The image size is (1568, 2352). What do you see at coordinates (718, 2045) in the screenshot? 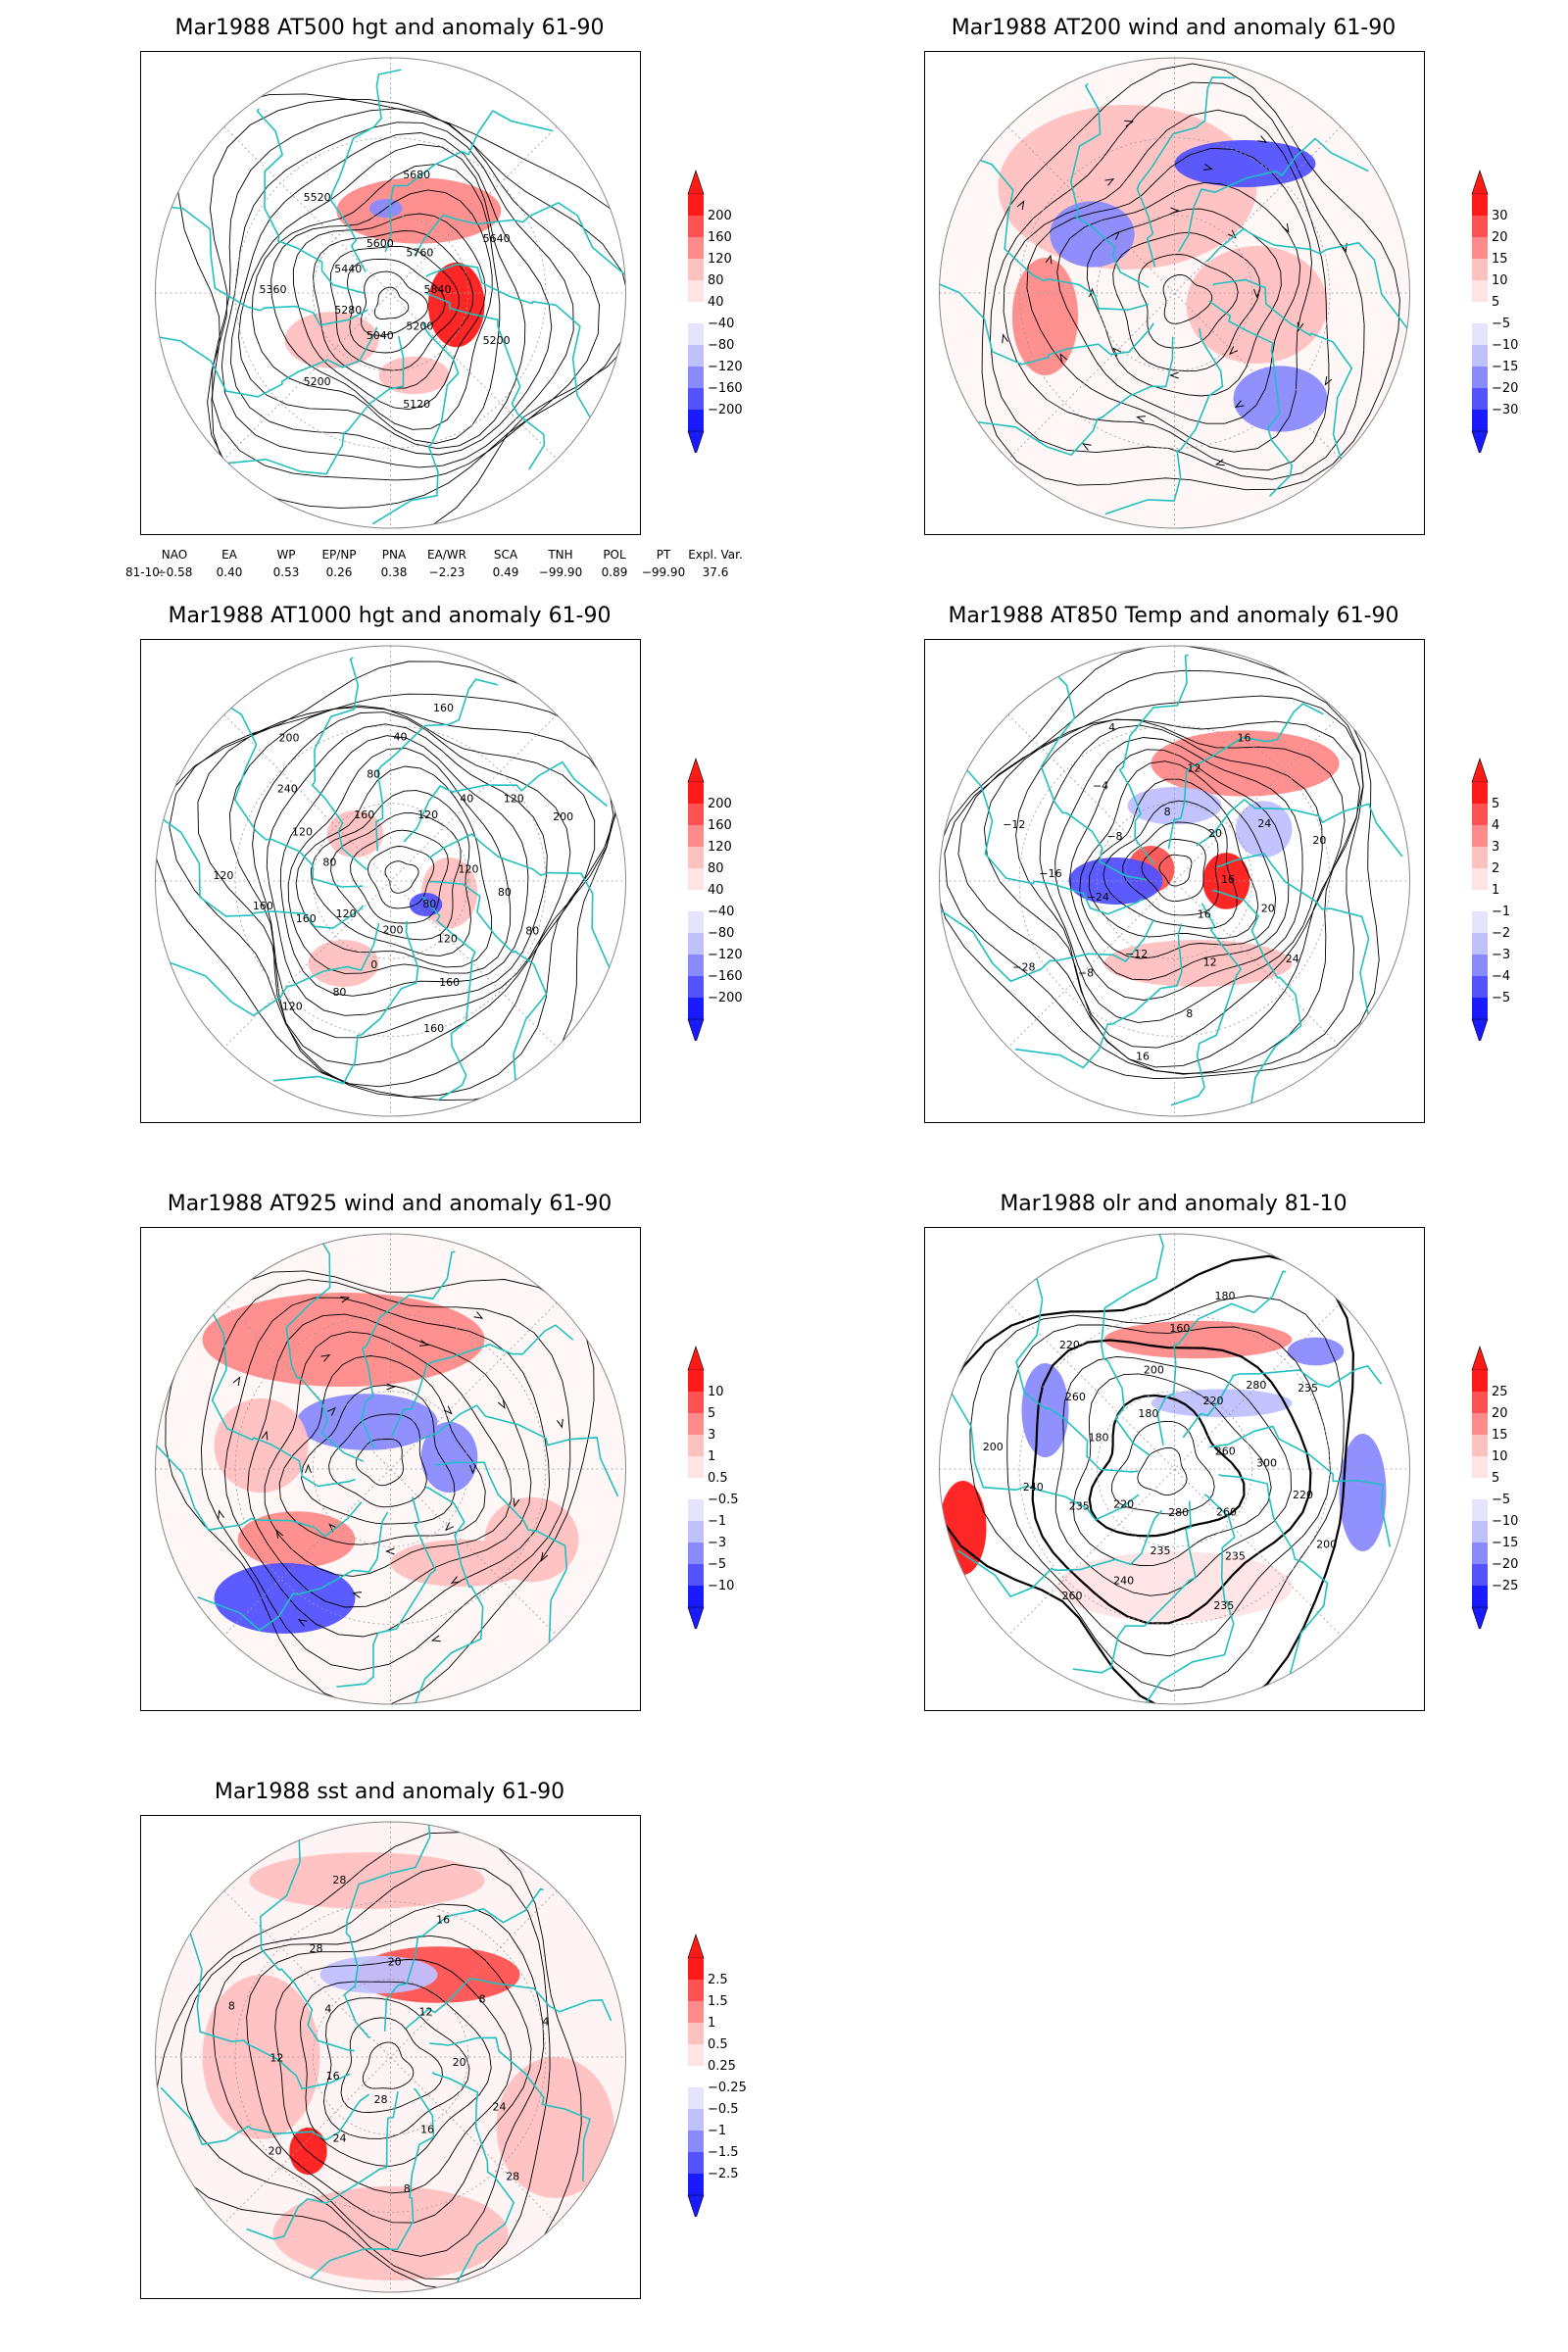
I see `colorbar-label: 0.5` at bounding box center [718, 2045].